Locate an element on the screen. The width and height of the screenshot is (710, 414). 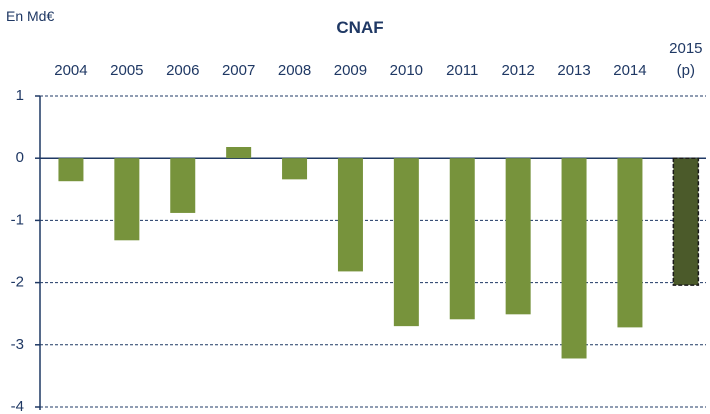
x-tick-label: 2007 is located at coordinates (238, 70).